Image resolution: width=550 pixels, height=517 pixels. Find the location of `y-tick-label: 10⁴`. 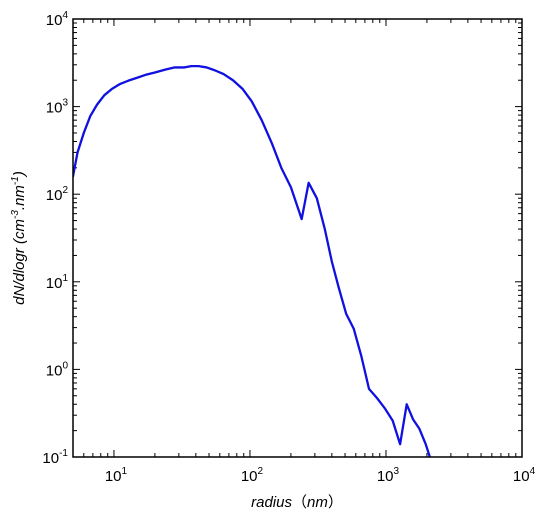

y-tick-label: 10⁴ is located at coordinates (57, 19).